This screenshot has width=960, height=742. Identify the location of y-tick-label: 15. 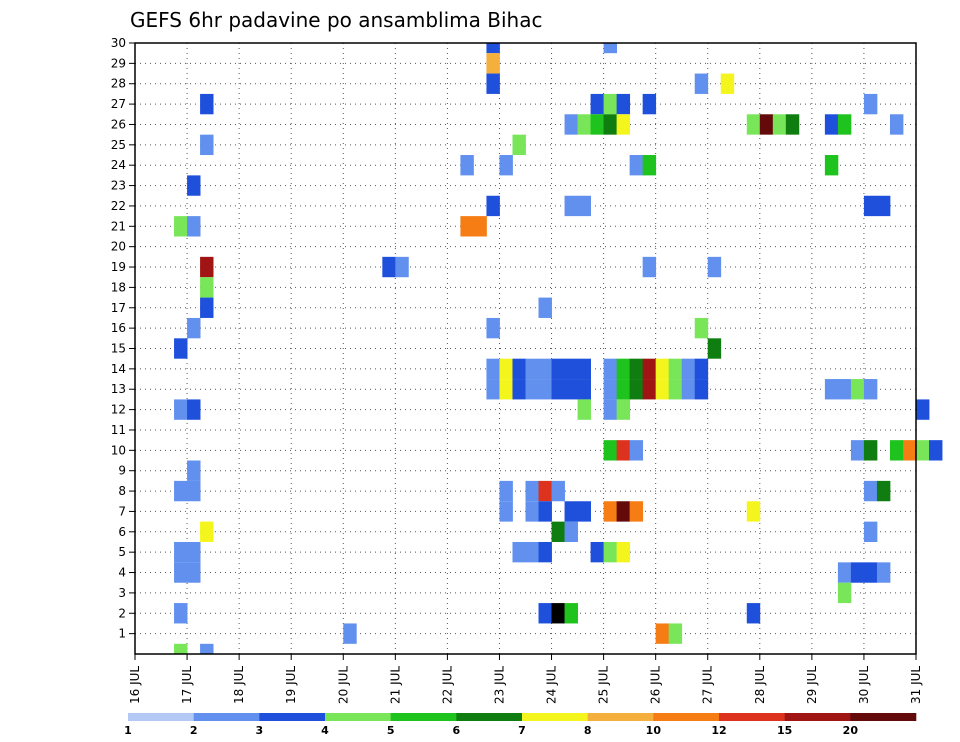
(118, 349).